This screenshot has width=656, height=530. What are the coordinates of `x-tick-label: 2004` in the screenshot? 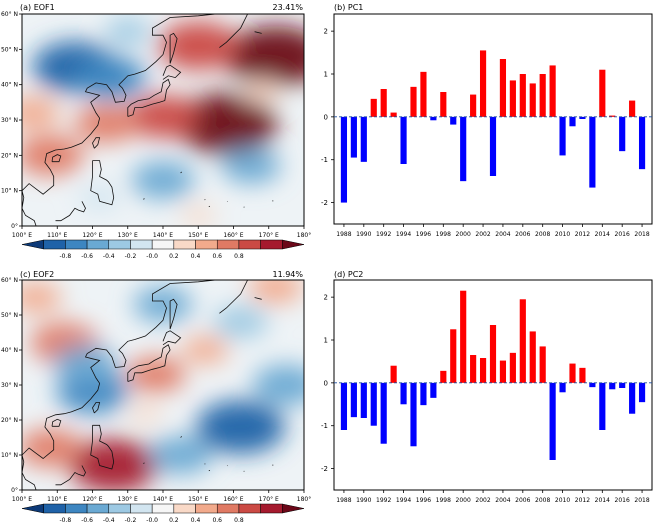 It's located at (502, 234).